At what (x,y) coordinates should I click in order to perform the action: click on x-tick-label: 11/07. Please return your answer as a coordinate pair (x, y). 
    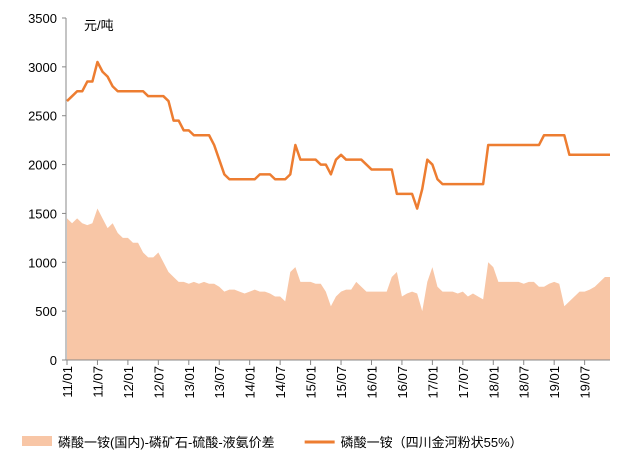
    Looking at the image, I should click on (97, 382).